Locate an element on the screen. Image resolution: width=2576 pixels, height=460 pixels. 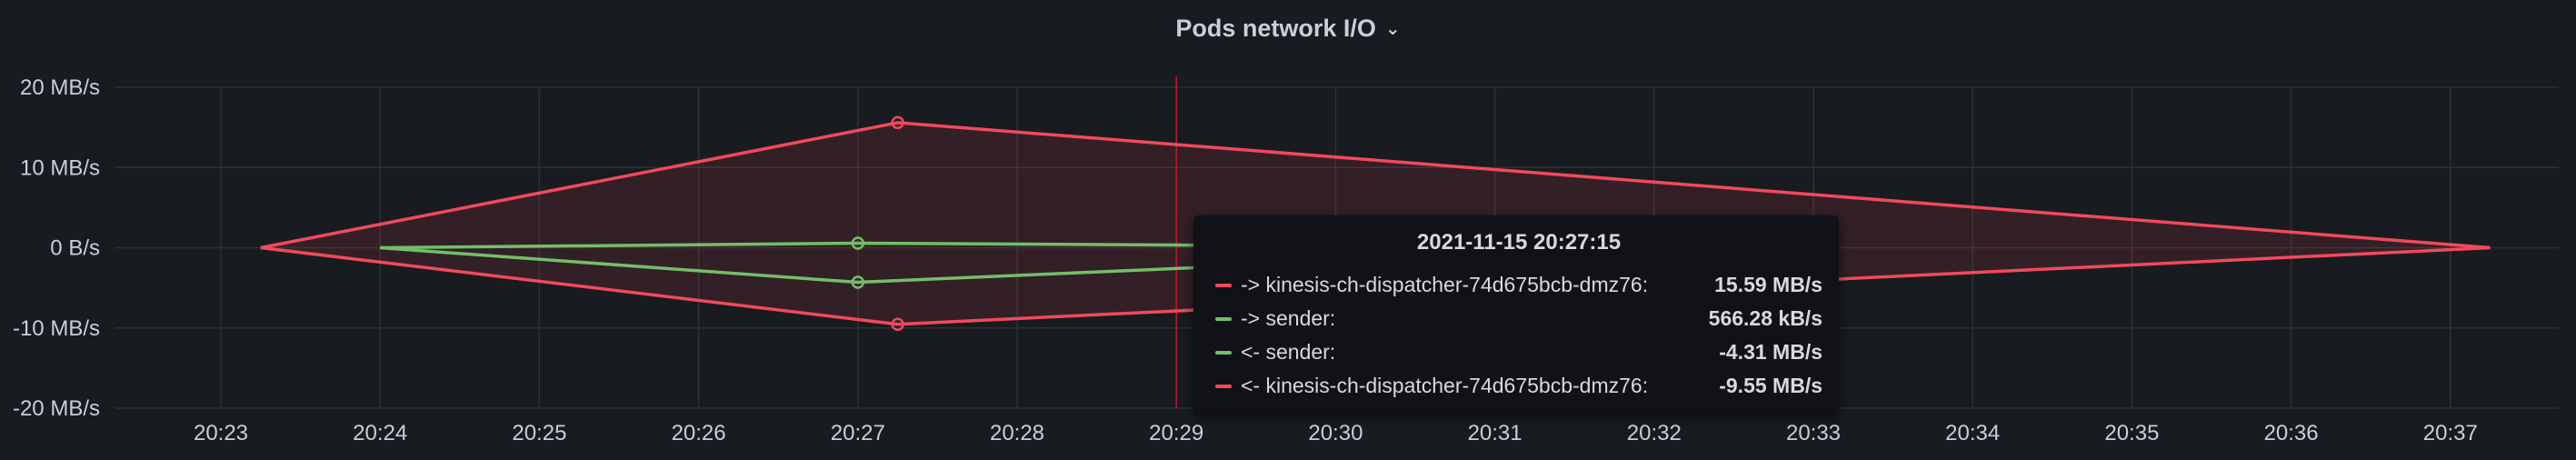
y-tick-label: -10 MB/s is located at coordinates (56, 328).